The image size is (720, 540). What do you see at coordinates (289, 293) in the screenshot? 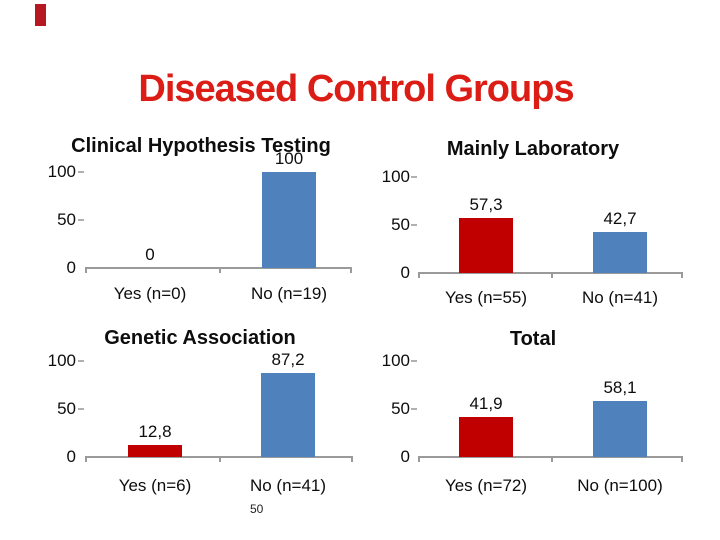
I see `category-label: No (n=19)` at bounding box center [289, 293].